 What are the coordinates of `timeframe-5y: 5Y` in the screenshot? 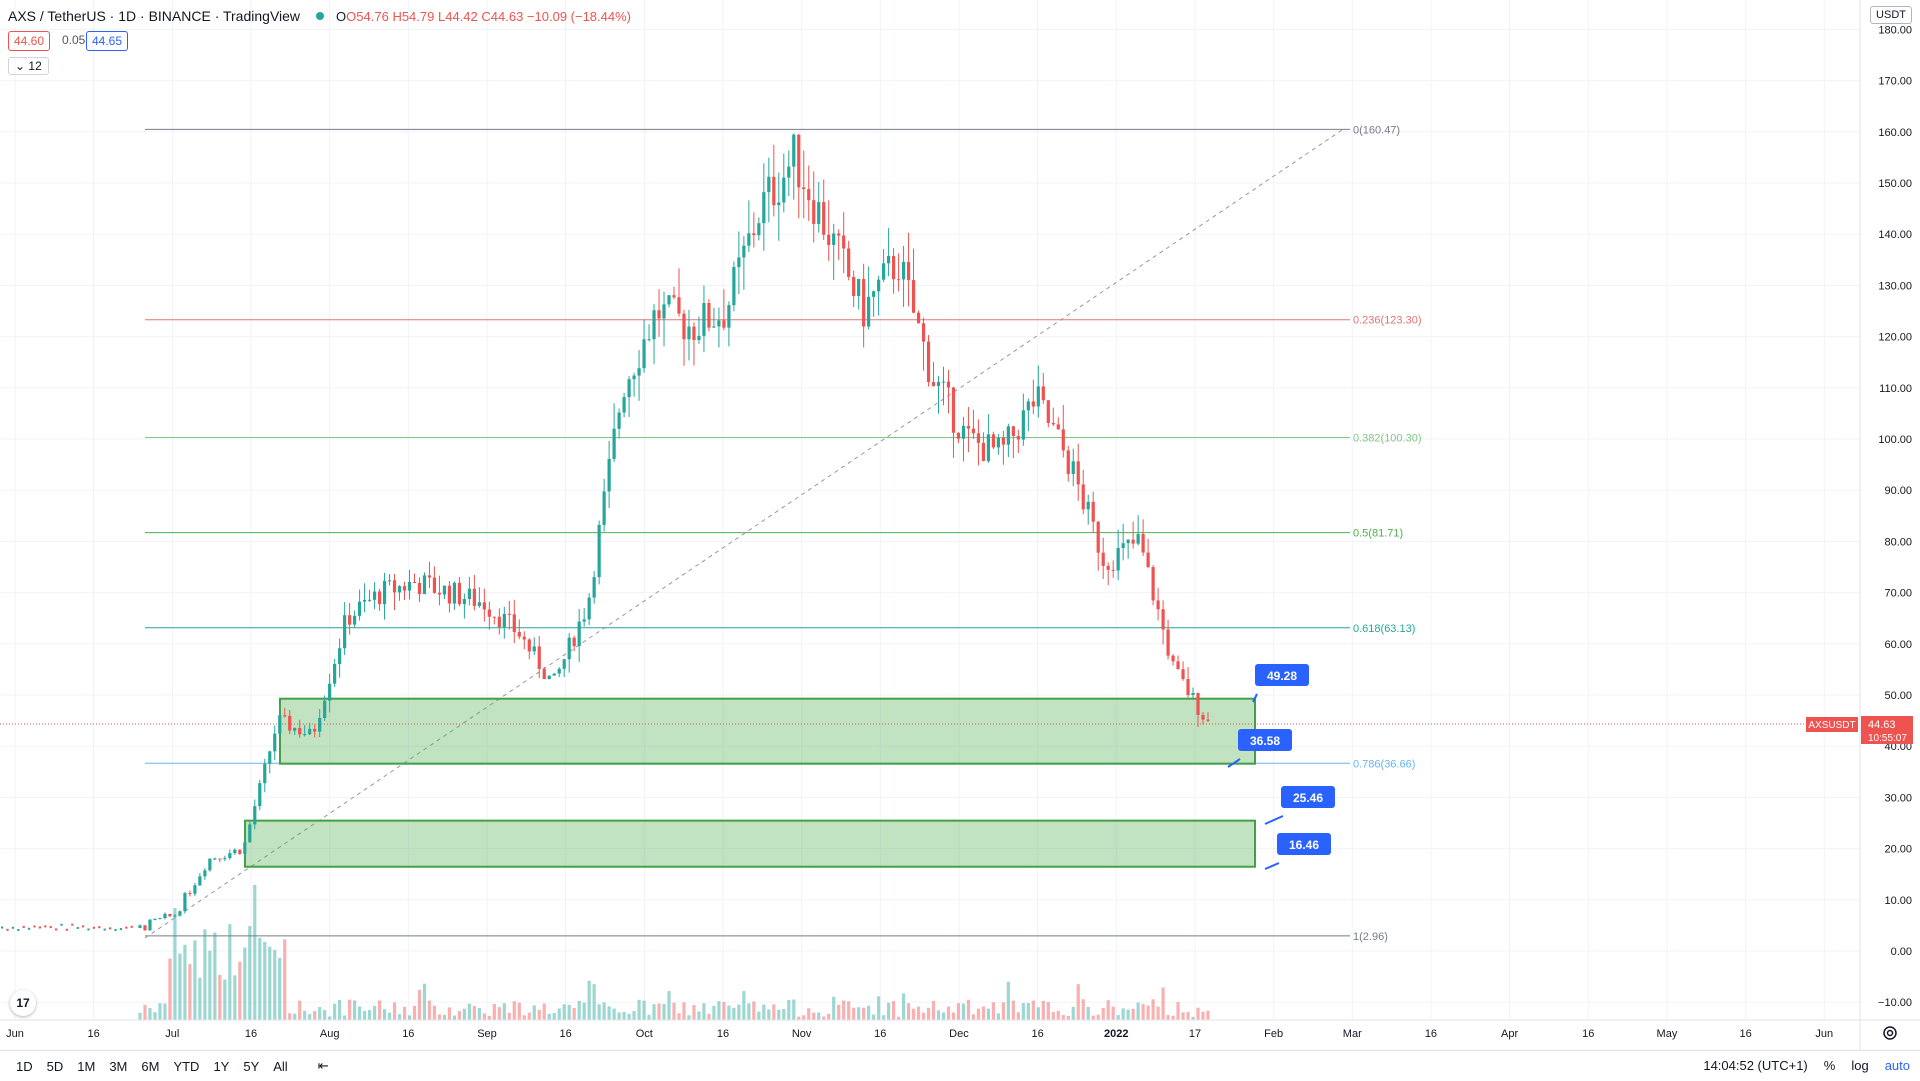 It's located at (251, 1066).